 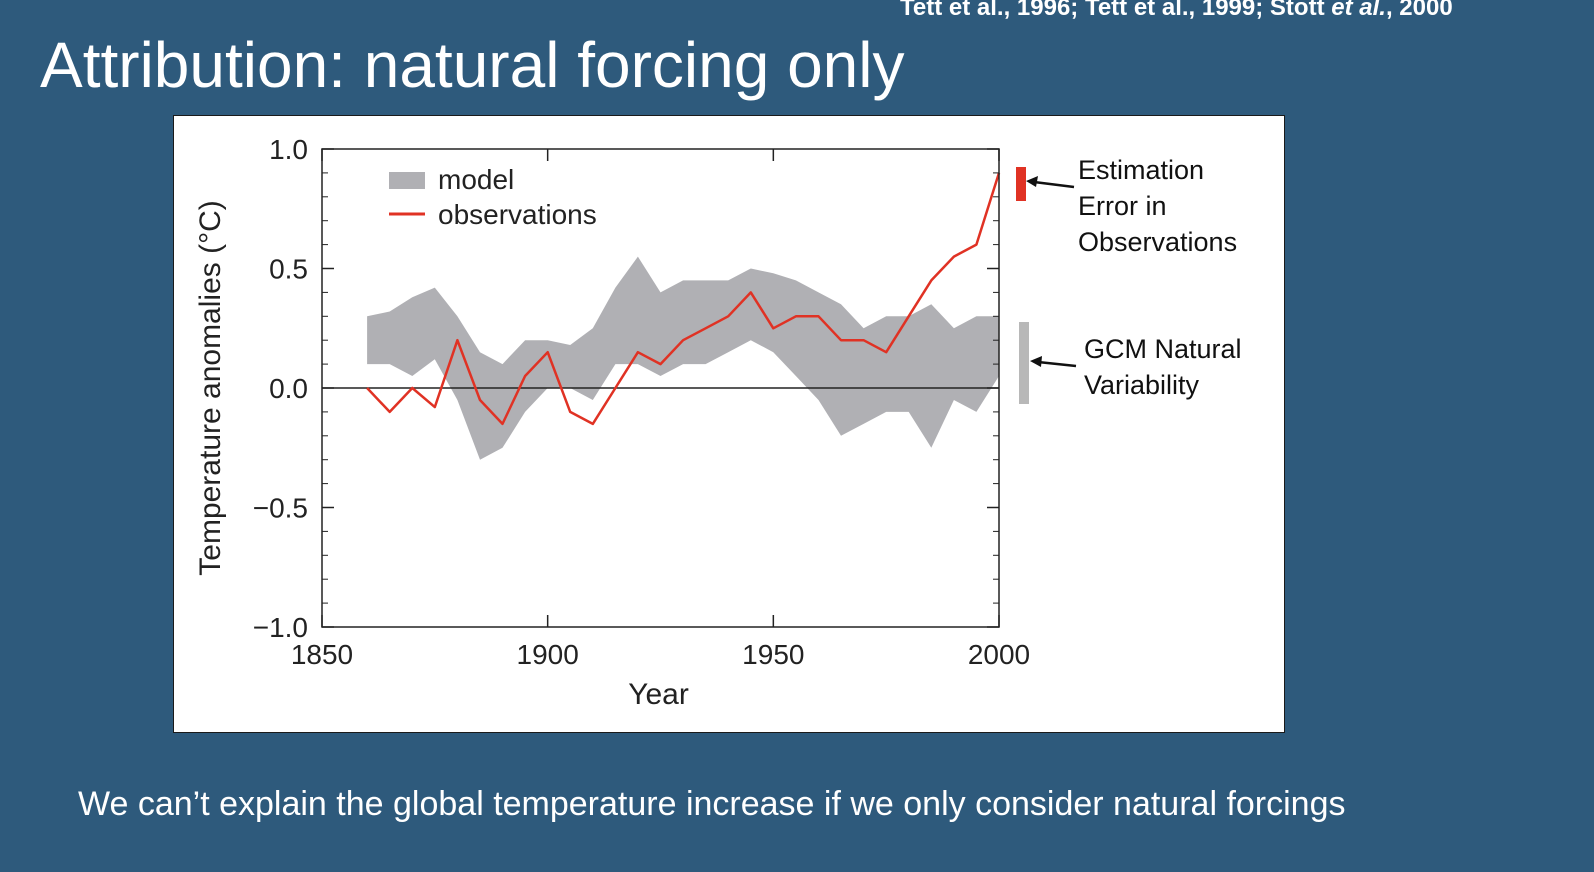 What do you see at coordinates (1054, 184) in the screenshot?
I see `estimation-arrow` at bounding box center [1054, 184].